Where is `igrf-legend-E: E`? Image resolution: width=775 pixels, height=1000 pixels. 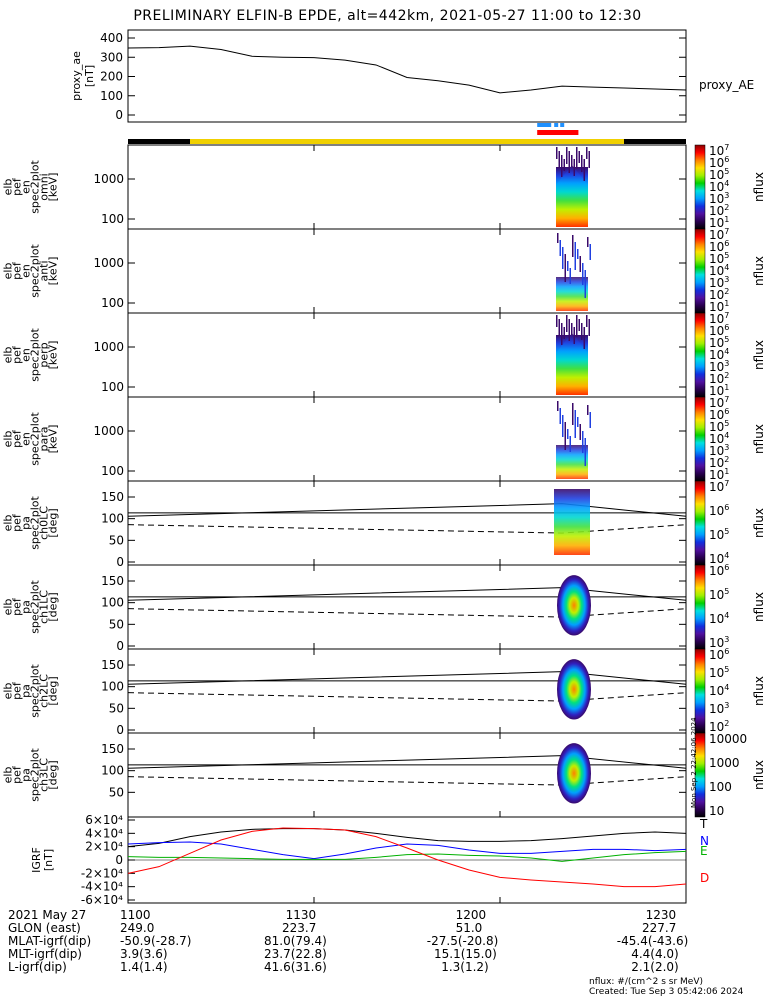
igrf-legend-E: E is located at coordinates (704, 851).